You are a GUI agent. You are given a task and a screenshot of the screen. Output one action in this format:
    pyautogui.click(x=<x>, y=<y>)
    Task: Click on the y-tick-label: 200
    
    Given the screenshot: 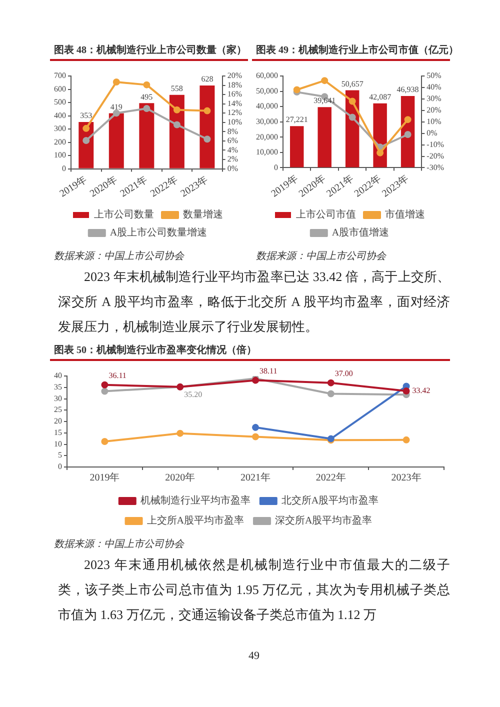 What is the action you would take?
    pyautogui.click(x=60, y=141)
    